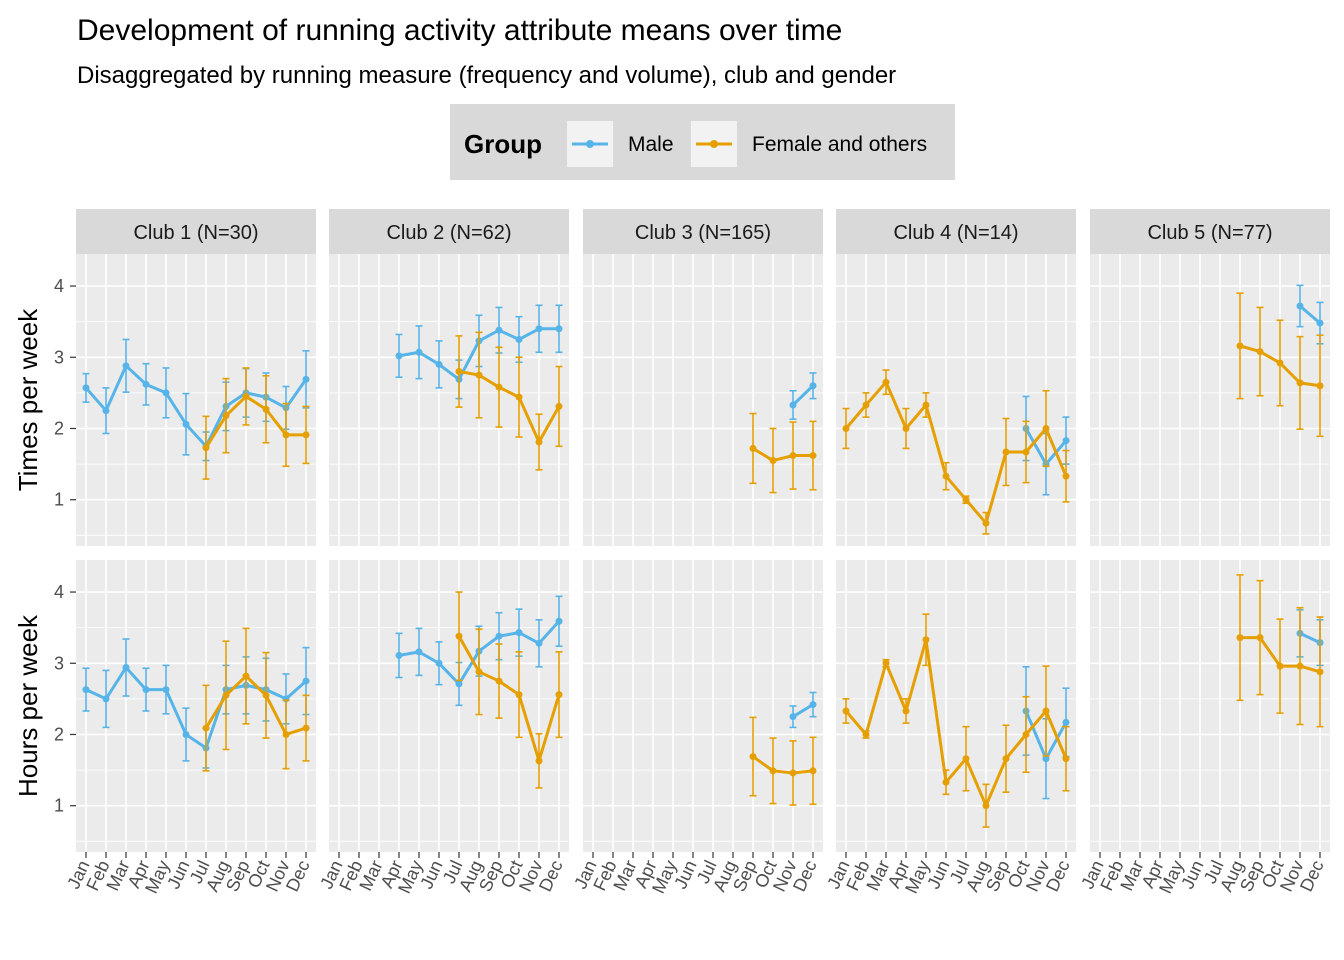  What do you see at coordinates (839, 144) in the screenshot?
I see `legend-label-female: Female and others` at bounding box center [839, 144].